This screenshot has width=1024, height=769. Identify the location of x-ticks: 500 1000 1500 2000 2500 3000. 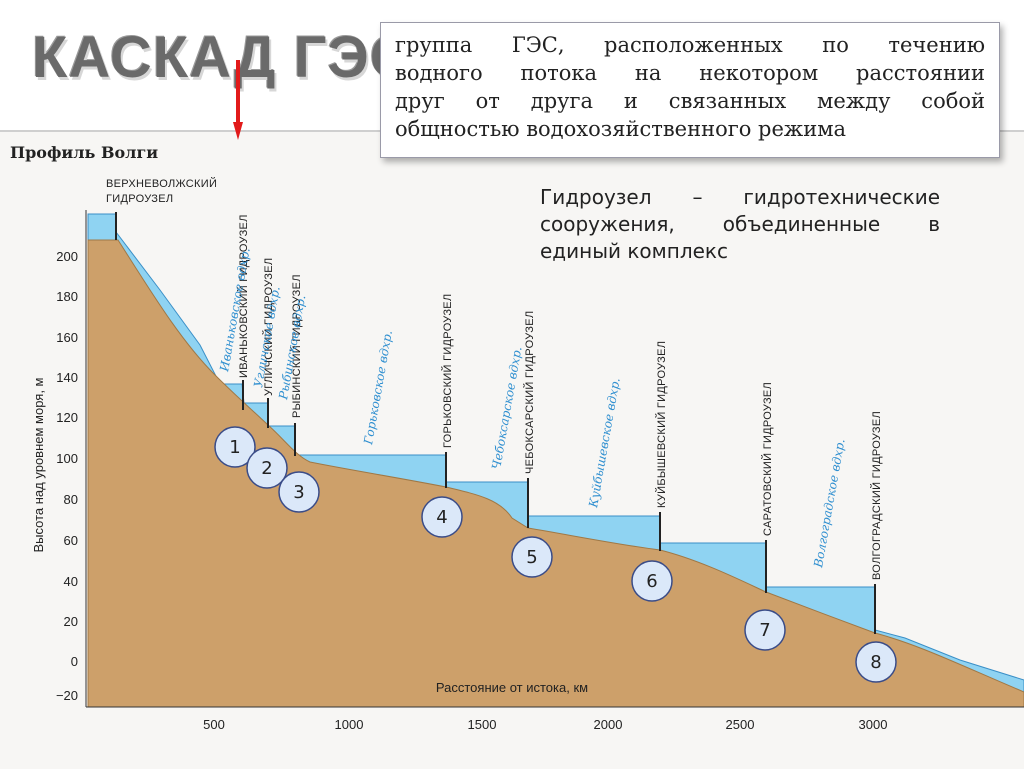
(545, 724).